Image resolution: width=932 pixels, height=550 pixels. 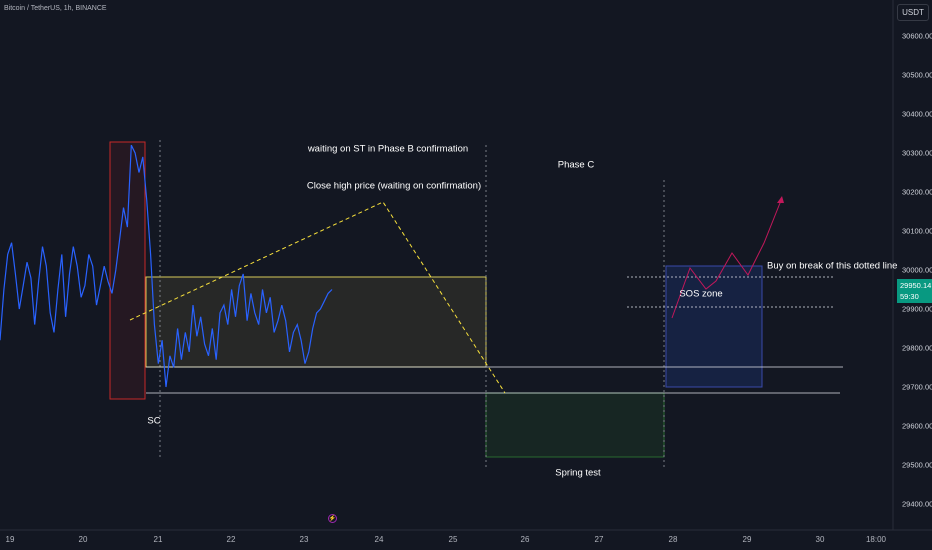 I want to click on y-axis-label: 30300.00, so click(x=917, y=153).